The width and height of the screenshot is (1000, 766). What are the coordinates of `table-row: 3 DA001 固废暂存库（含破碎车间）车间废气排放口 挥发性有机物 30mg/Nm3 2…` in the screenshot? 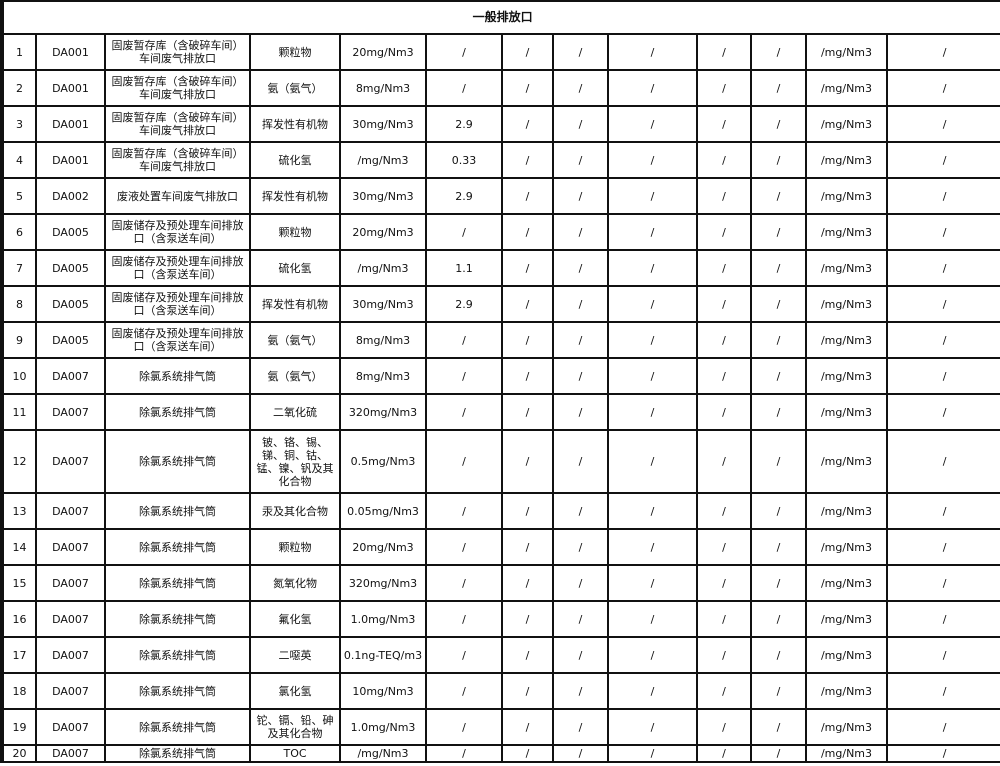 It's located at (500, 124).